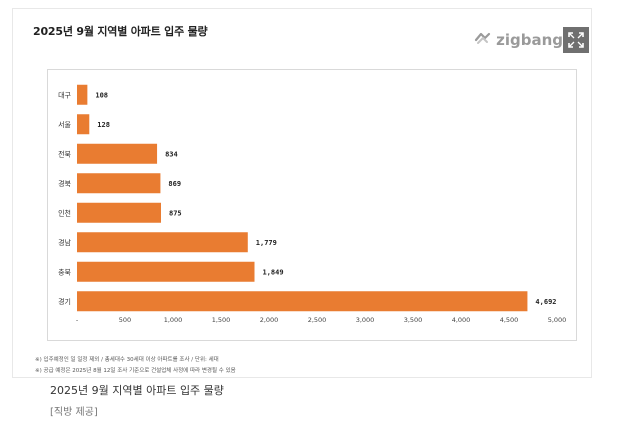  Describe the element at coordinates (173, 320) in the screenshot. I see `x-tick-label: 1,000` at that location.